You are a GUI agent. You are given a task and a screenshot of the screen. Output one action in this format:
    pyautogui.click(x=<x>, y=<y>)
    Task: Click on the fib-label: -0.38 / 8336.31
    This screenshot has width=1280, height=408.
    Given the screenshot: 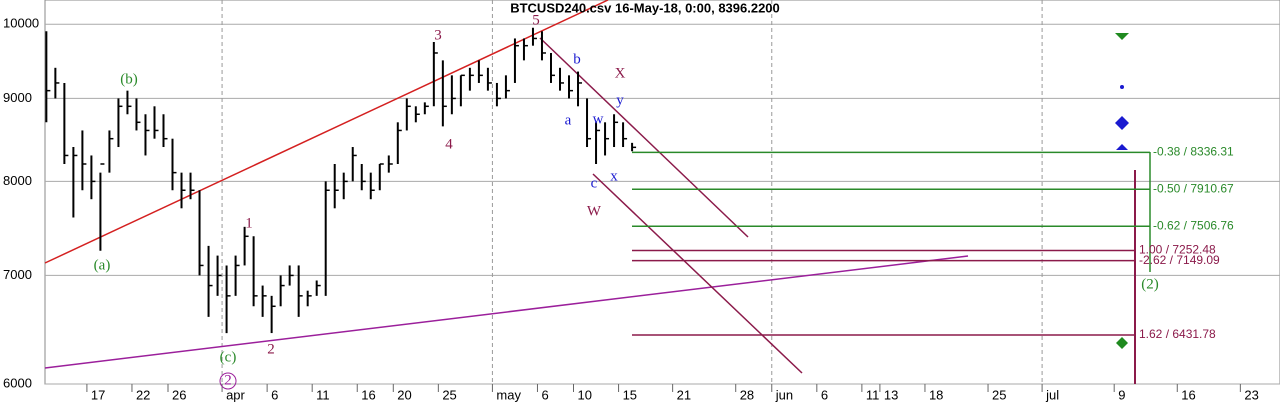 What is the action you would take?
    pyautogui.click(x=1193, y=152)
    